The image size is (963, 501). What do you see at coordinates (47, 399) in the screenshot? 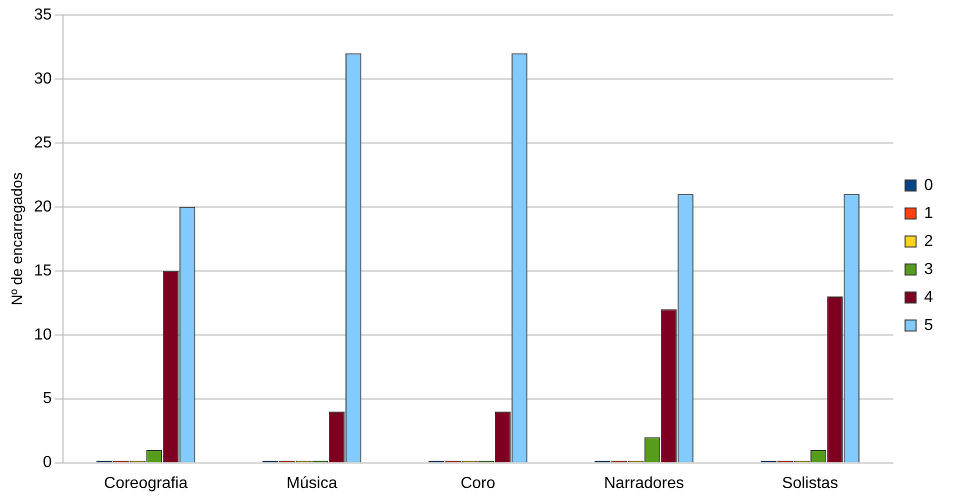
I see `y-tick-label: 5` at bounding box center [47, 399].